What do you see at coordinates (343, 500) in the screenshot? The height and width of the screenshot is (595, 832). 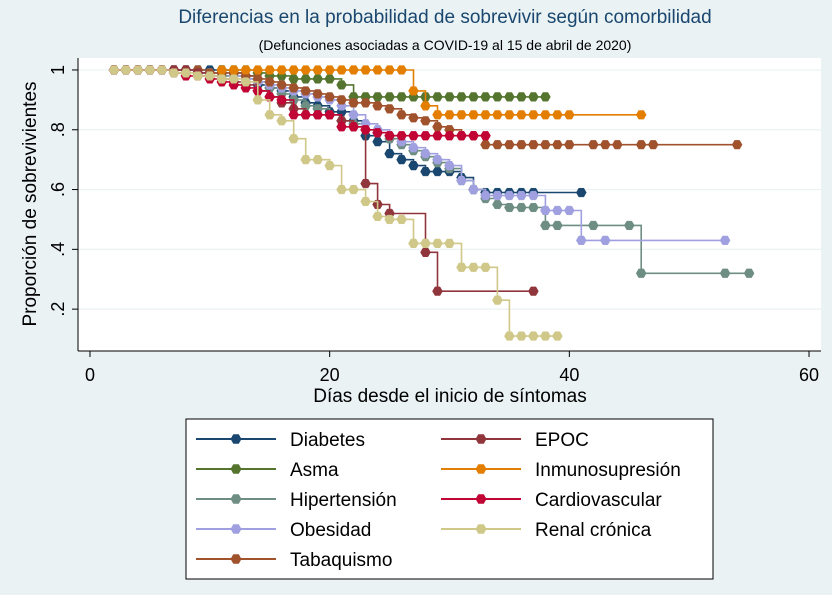 I see `legend-label: Hipertensión` at bounding box center [343, 500].